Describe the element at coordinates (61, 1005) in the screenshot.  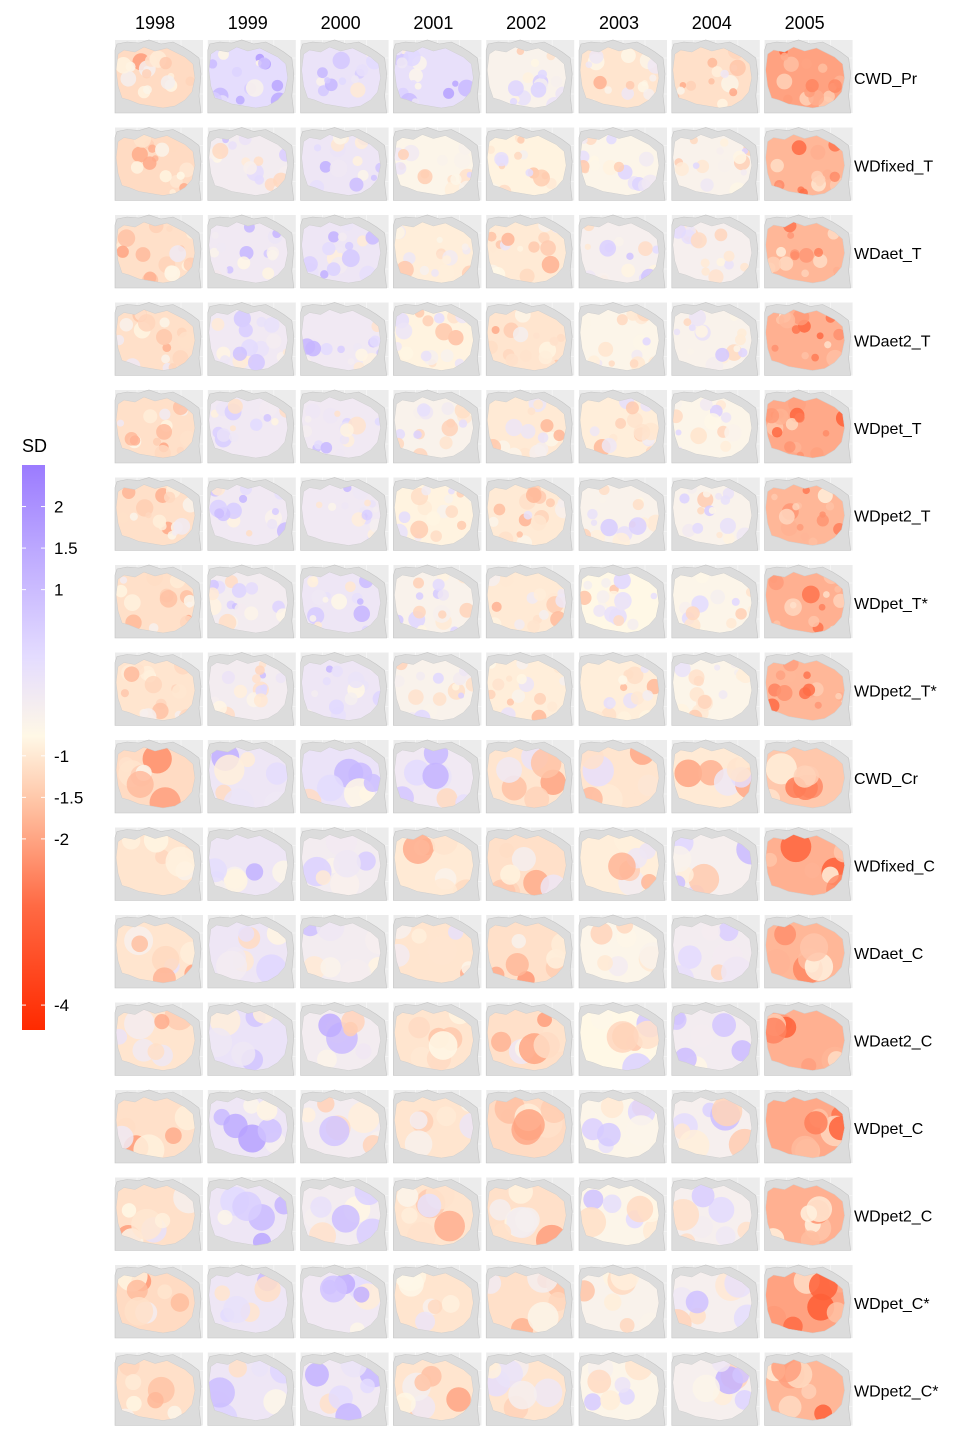
I see `legend-tick-label: -4` at that location.